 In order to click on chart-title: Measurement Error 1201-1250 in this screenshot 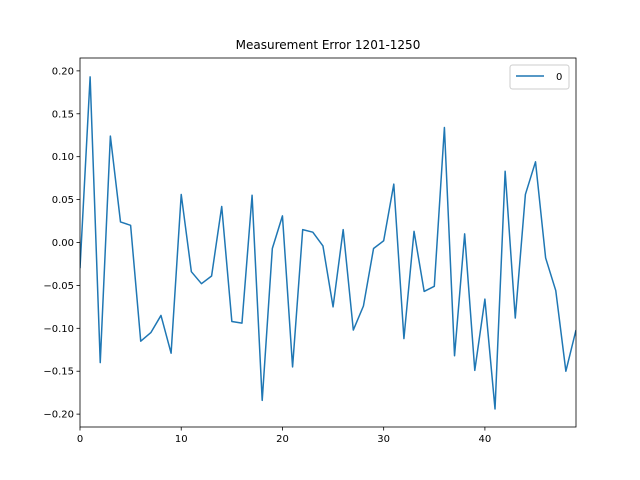, I will do `click(328, 45)`.